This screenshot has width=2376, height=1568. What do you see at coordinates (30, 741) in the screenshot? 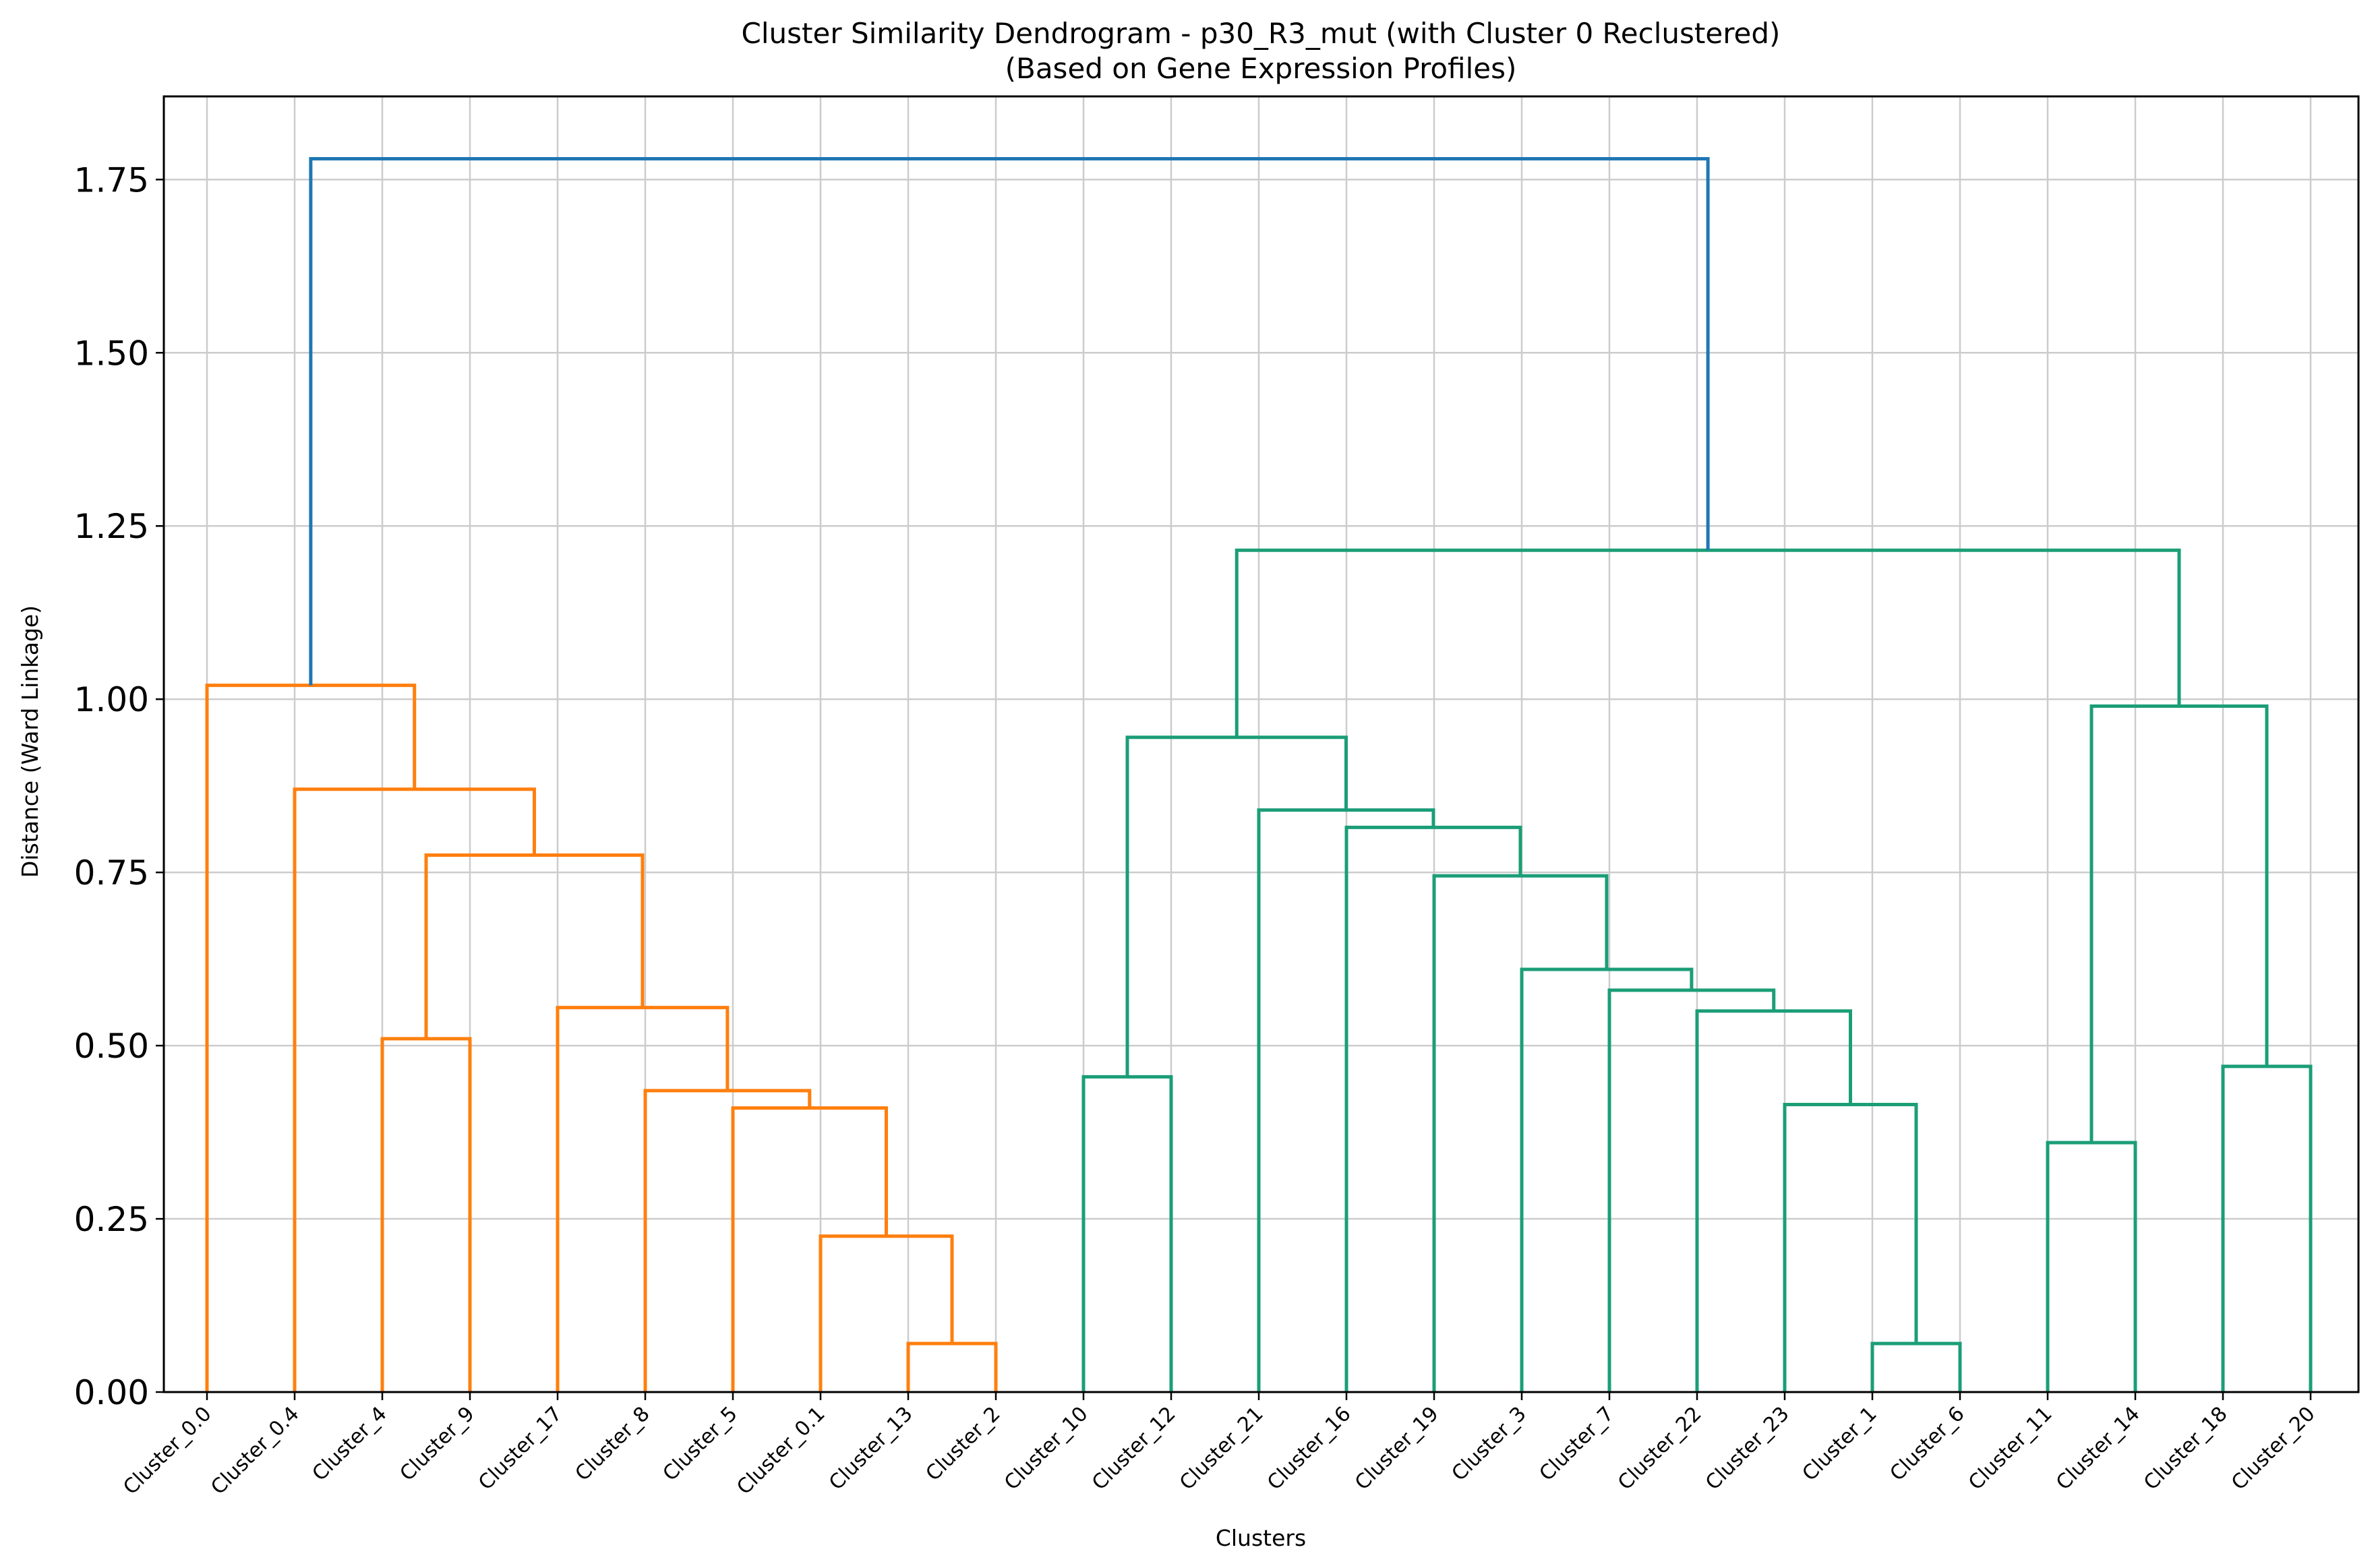
I see `y-axis-label: Distance (Ward Linkage)` at bounding box center [30, 741].